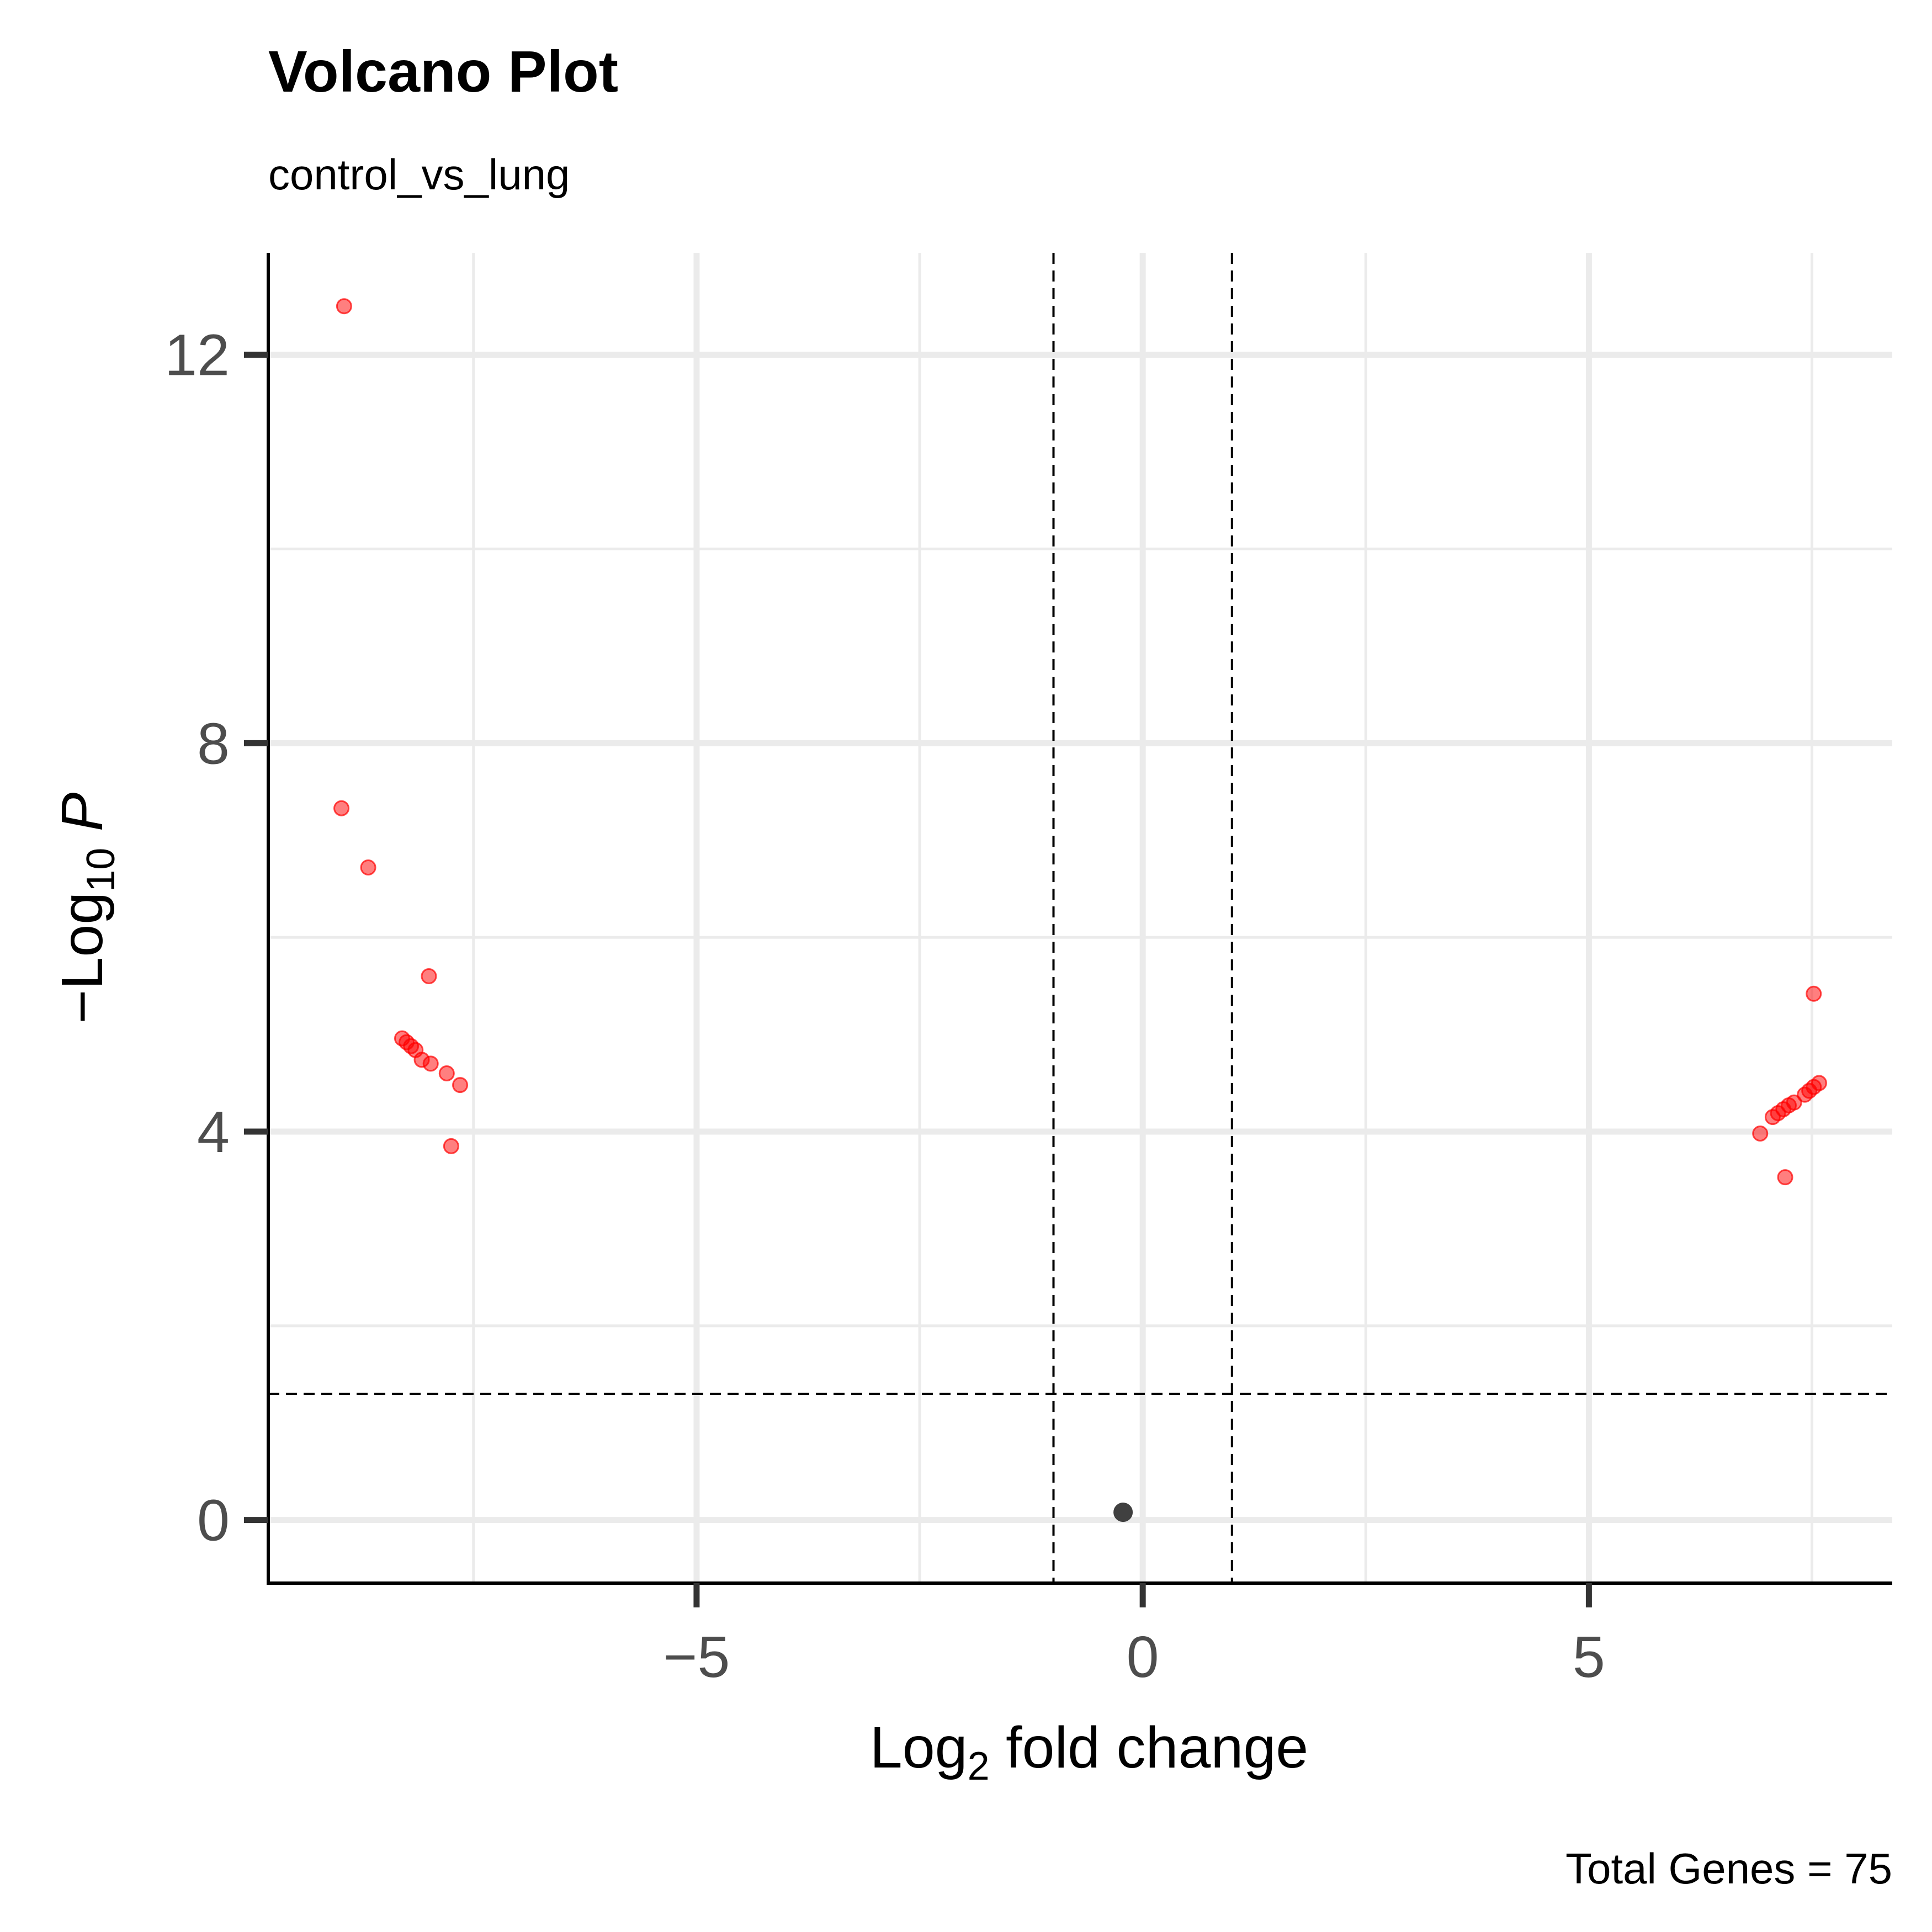 The image size is (1932, 1932). Describe the element at coordinates (101, 870) in the screenshot. I see `y-axis-title-subscript: 10` at that location.